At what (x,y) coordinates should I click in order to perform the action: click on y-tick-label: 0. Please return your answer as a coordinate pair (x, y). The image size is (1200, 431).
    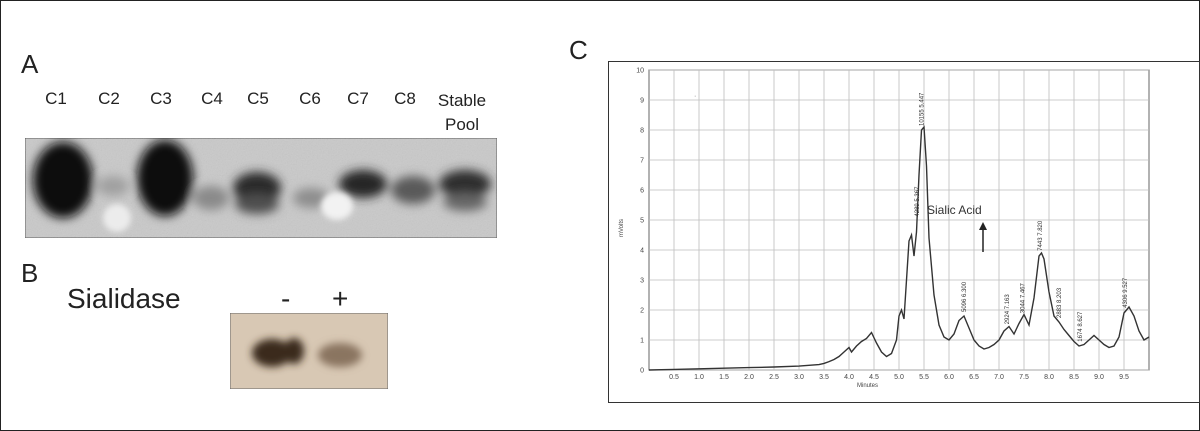
    Looking at the image, I should click on (642, 371).